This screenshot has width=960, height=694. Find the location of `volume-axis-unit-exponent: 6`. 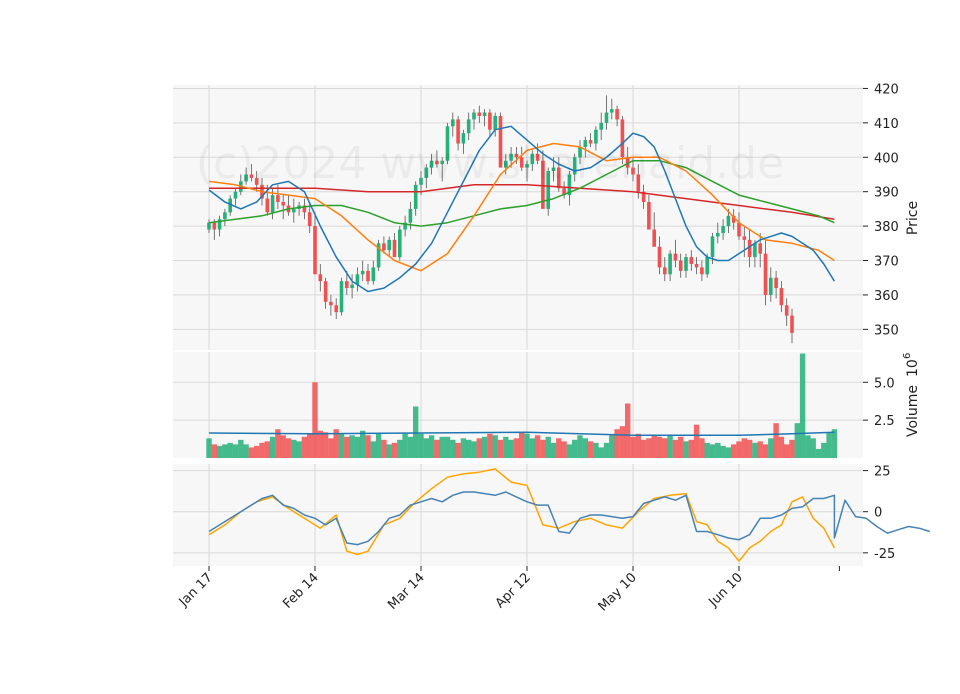

volume-axis-unit-exponent: 6 is located at coordinates (907, 356).